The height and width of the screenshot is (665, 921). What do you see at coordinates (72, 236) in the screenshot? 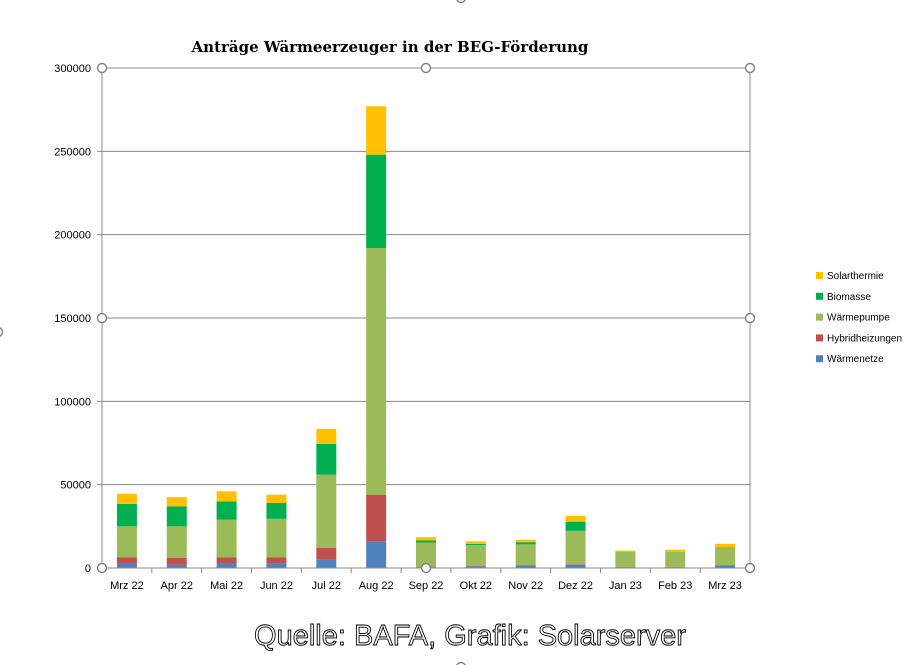
I see `y-tick-label: 200000` at bounding box center [72, 236].